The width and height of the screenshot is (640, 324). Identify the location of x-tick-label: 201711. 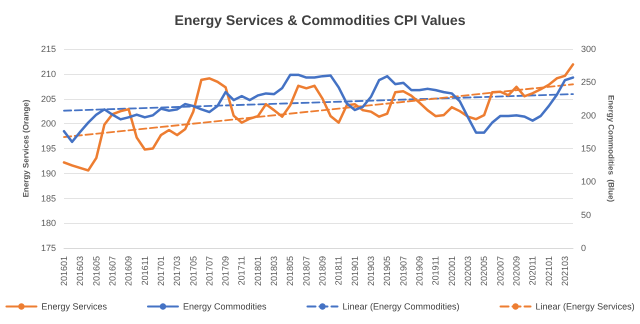
(241, 271).